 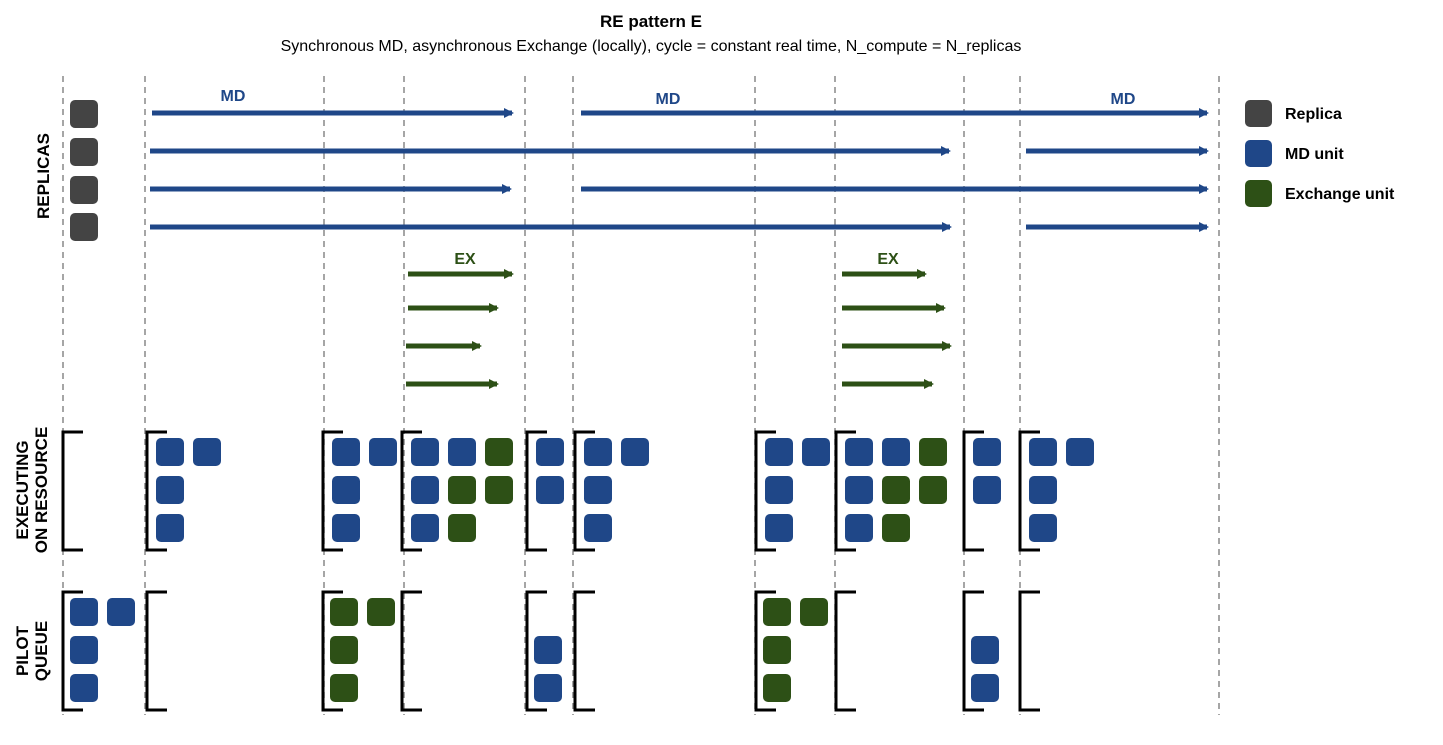 I want to click on ex-label-2: EX, so click(x=888, y=259).